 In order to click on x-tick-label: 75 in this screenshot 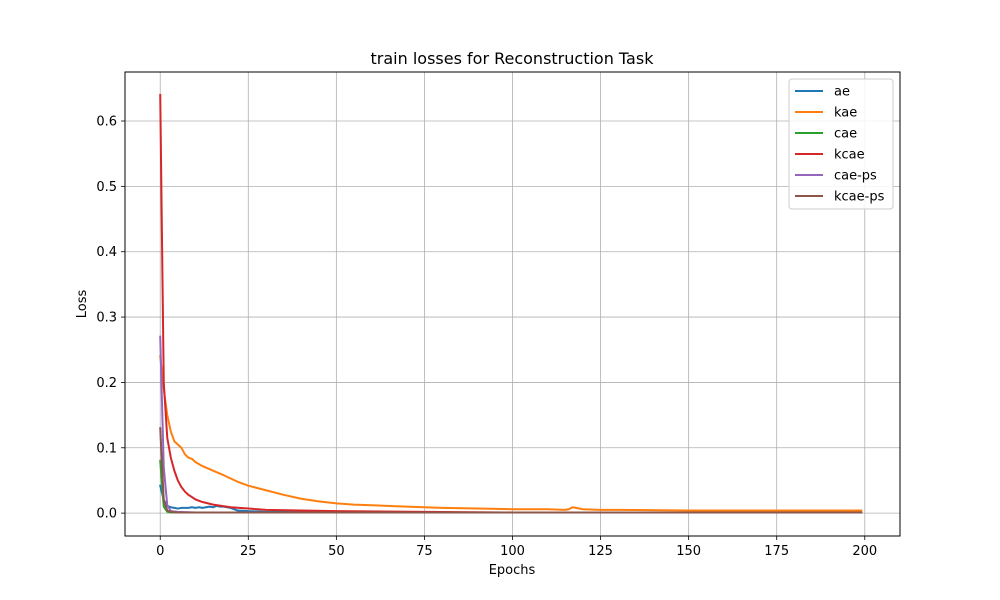, I will do `click(424, 551)`.